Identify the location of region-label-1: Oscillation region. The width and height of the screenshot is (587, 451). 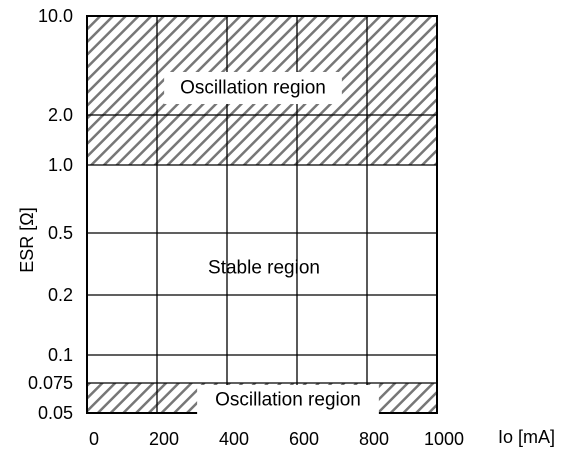
(253, 88).